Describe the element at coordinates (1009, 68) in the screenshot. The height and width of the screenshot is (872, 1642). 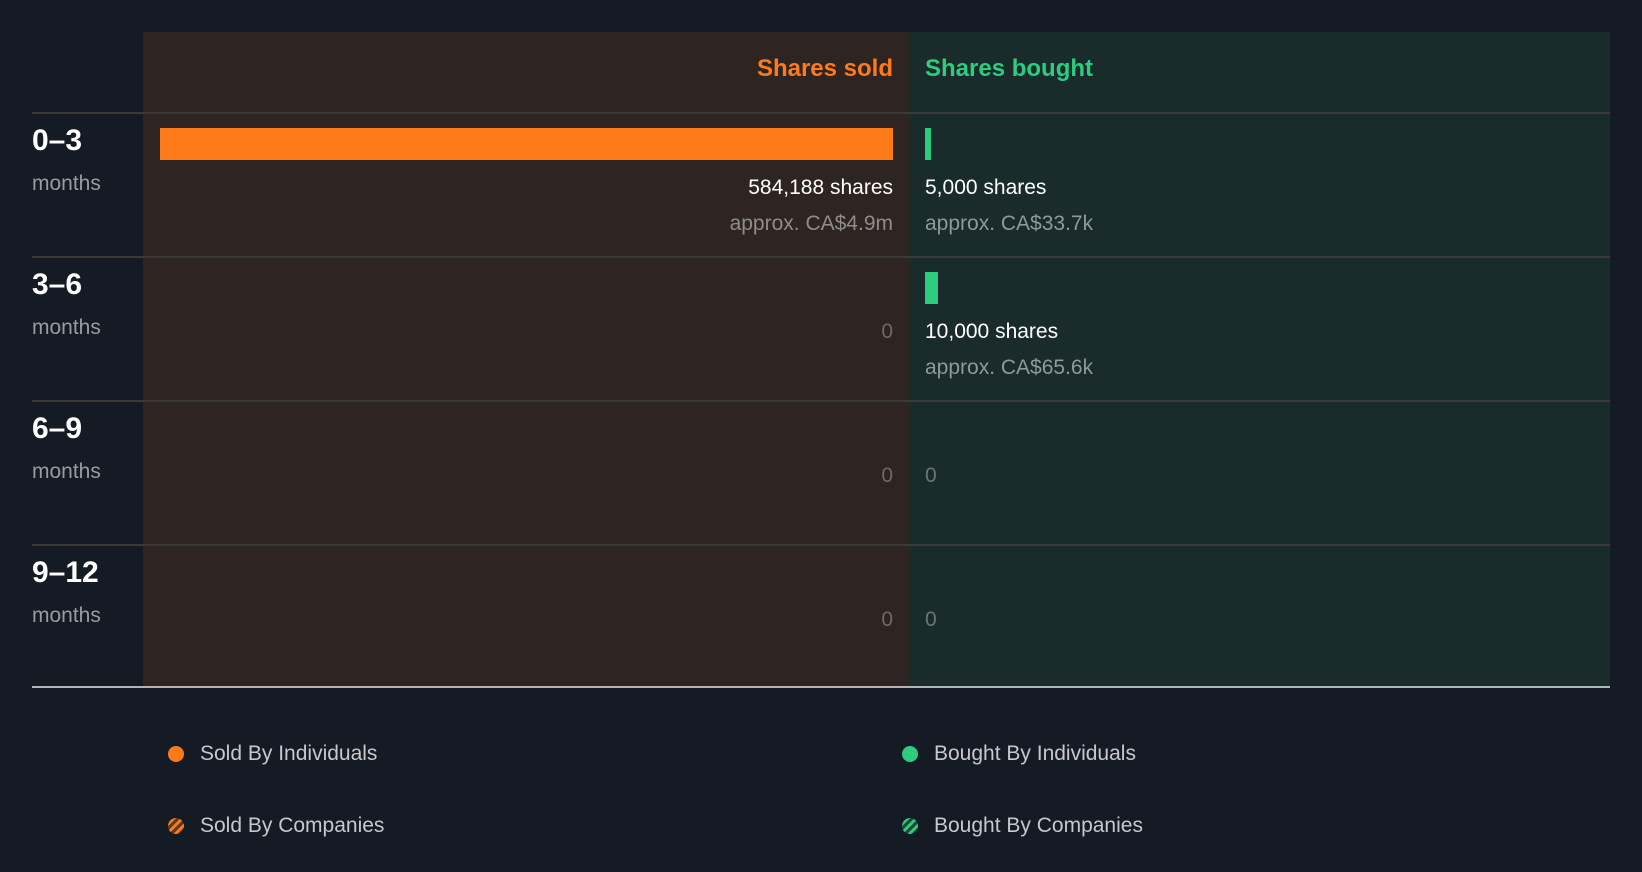
I see `shares-bought-header: Shares bought` at that location.